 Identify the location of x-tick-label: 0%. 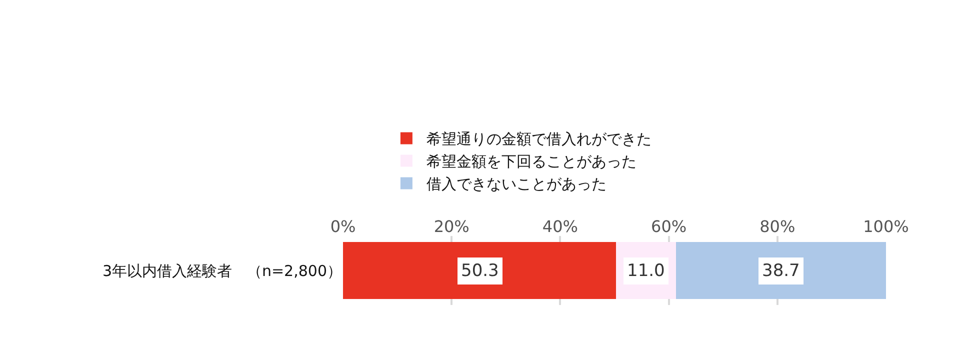
(343, 226).